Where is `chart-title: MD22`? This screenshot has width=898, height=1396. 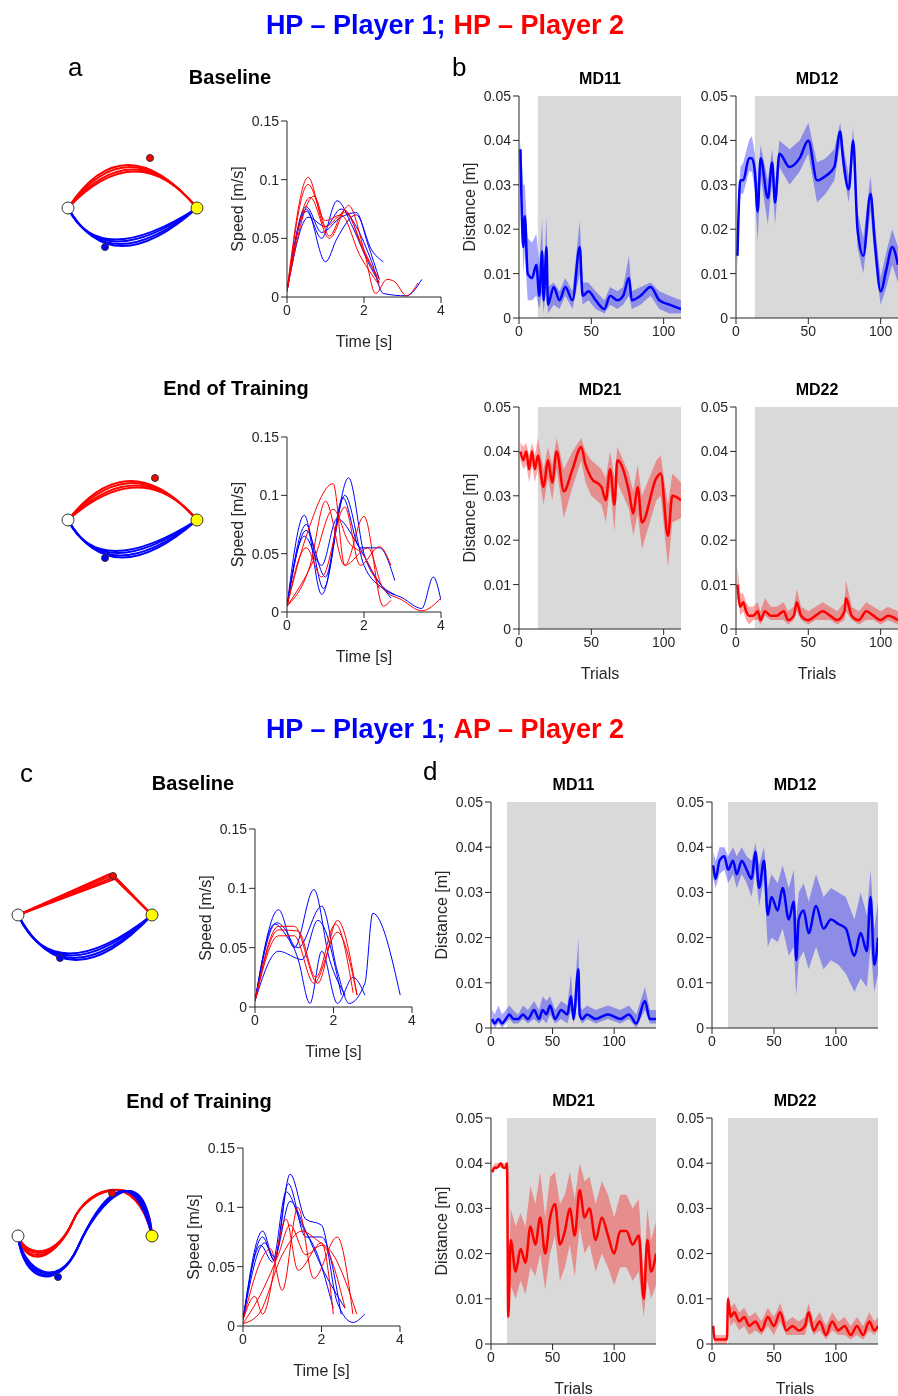 chart-title: MD22 is located at coordinates (817, 390).